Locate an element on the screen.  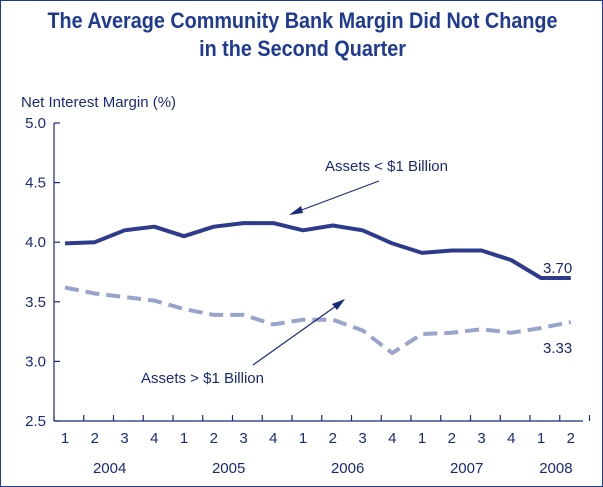
y-axis: 5.0 4.5 4.0 3.5 3.0 2.5 is located at coordinates (42, 272).